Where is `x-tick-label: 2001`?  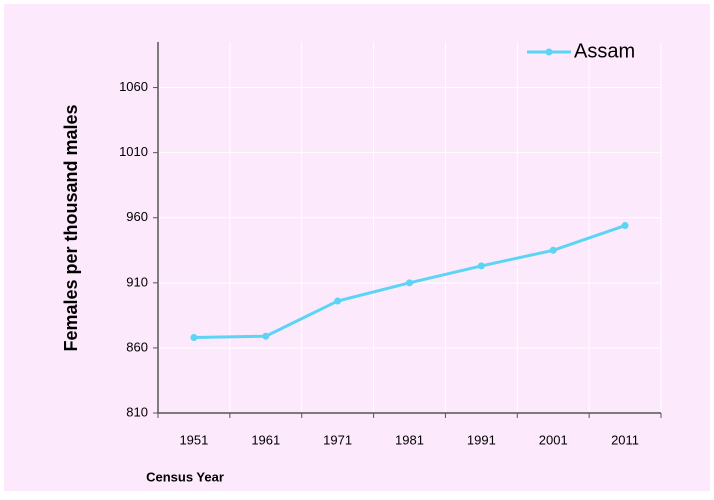
x-tick-label: 2001 is located at coordinates (553, 439).